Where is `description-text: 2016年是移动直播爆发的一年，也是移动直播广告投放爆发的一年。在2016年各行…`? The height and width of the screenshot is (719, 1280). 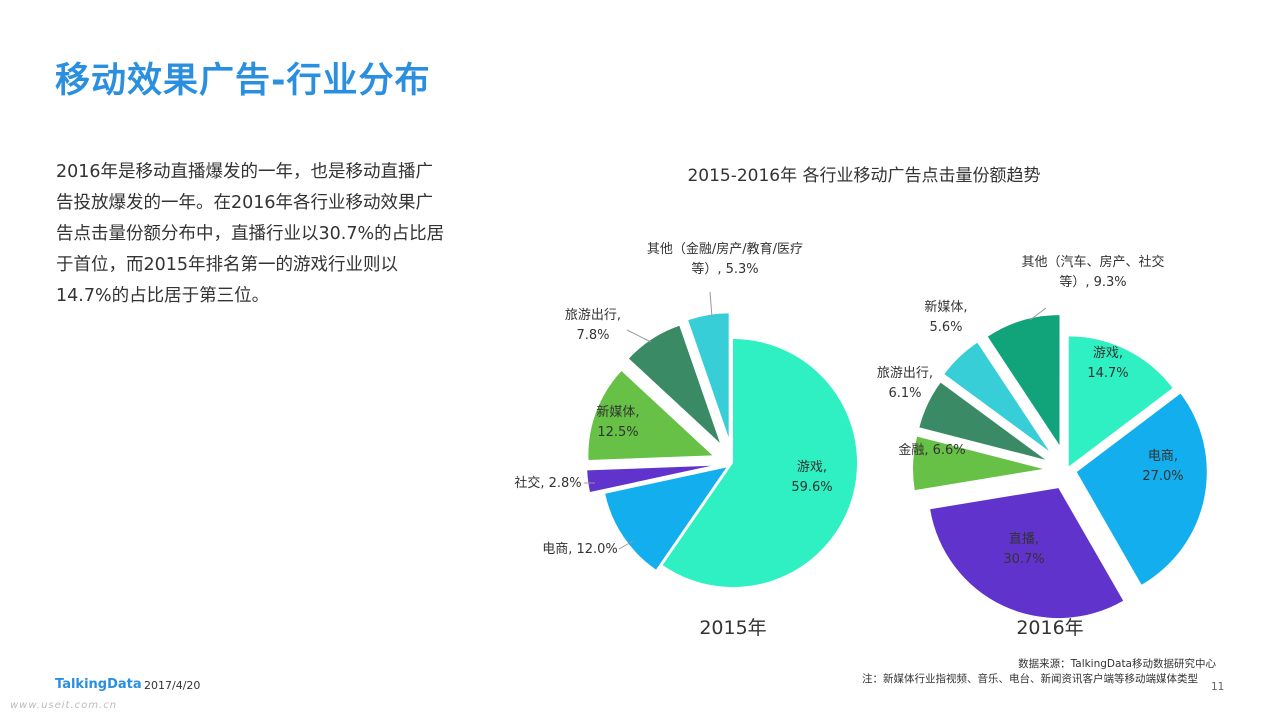
description-text: 2016年是移动直播爆发的一年，也是移动直播广告投放爆发的一年。在2016年各行… is located at coordinates (250, 234).